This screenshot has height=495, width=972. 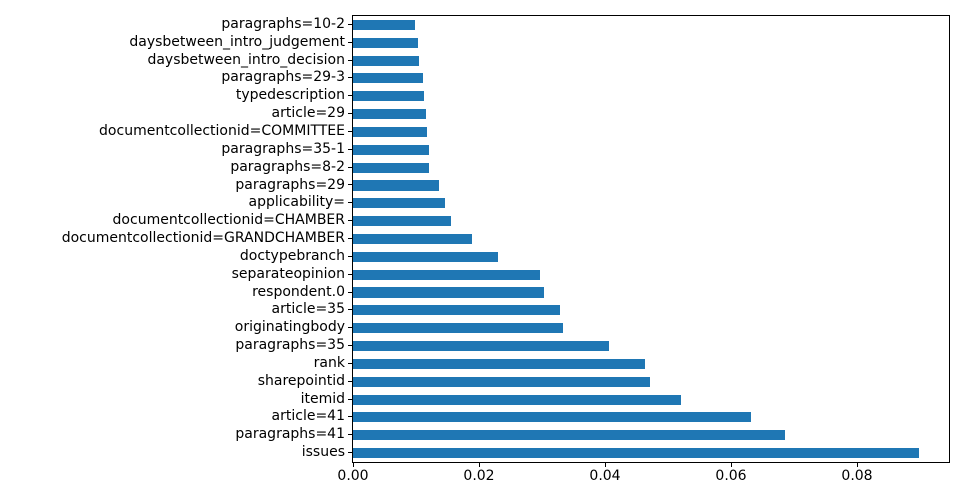 I want to click on y-tick-label: article=35, so click(x=308, y=309).